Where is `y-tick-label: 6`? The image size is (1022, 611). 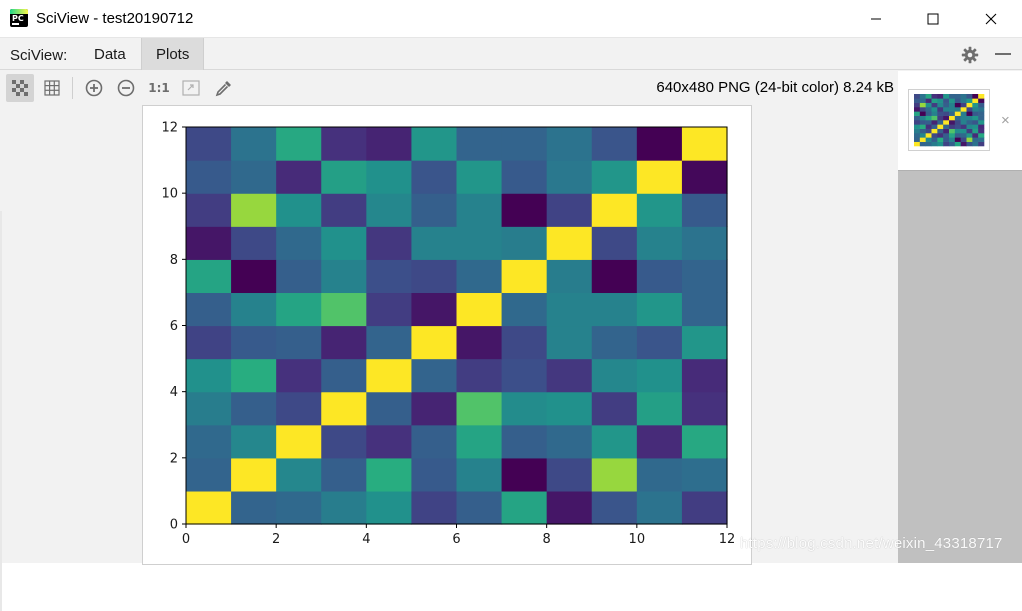 y-tick-label: 6 is located at coordinates (174, 326).